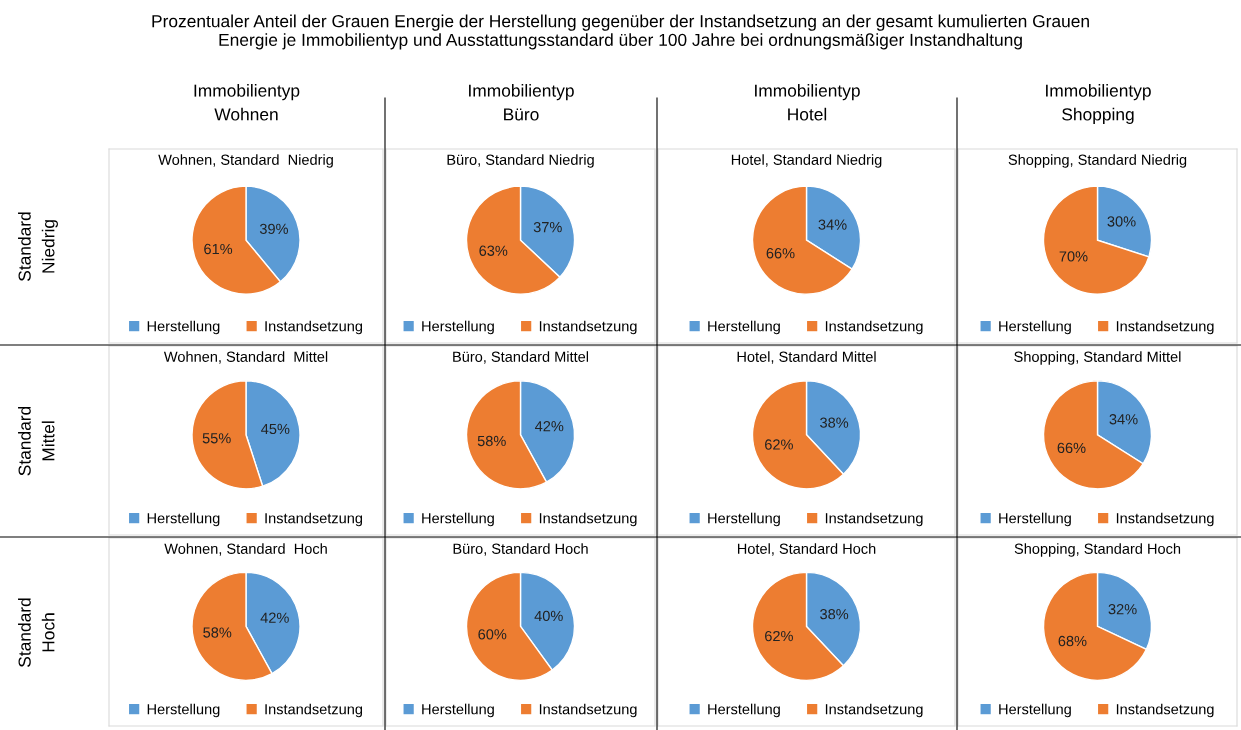 The width and height of the screenshot is (1241, 730). I want to click on chart-title: Shopping, Standard Niedrig, so click(1097, 161).